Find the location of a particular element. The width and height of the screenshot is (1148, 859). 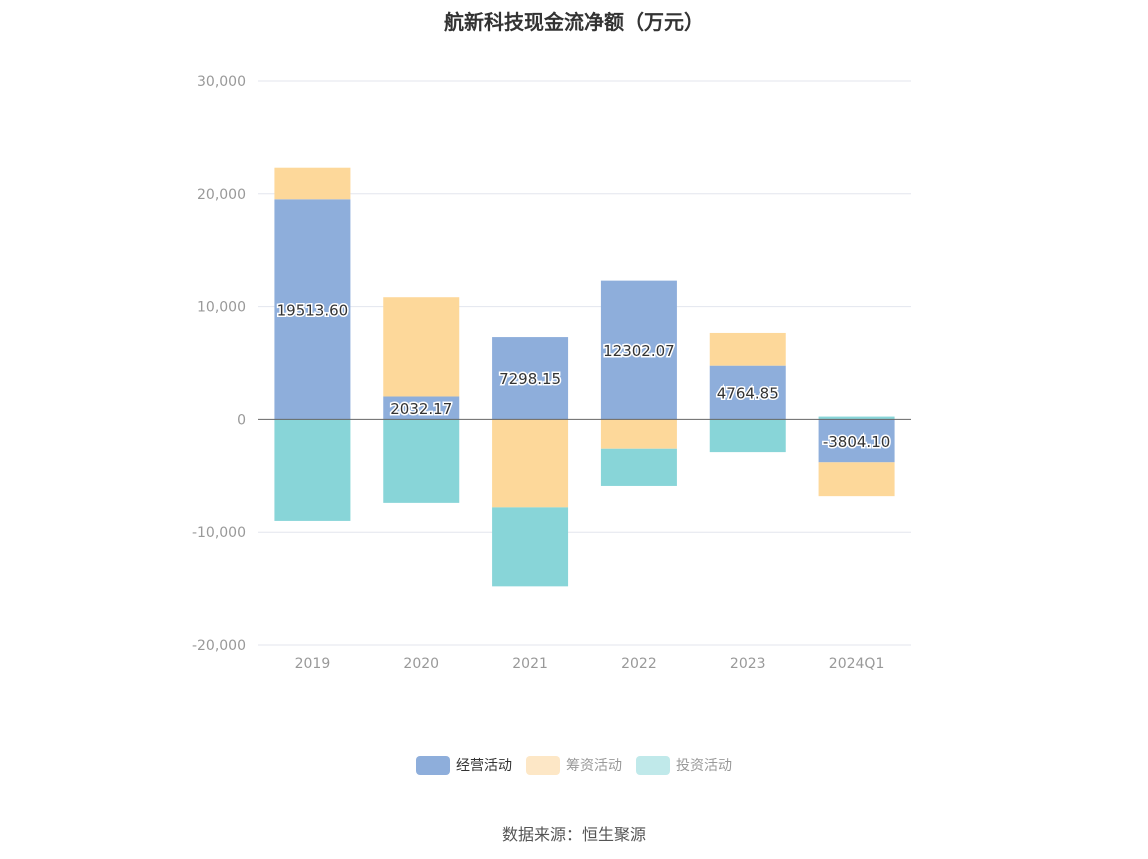

data-label: 19513.60 is located at coordinates (313, 310).